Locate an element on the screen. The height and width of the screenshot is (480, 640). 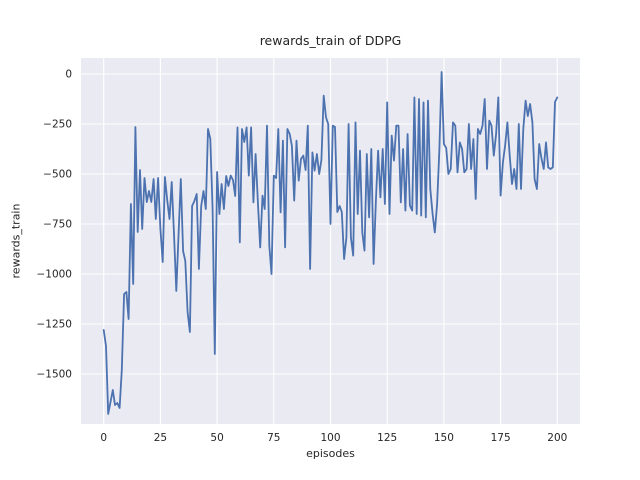
y-tick-label: −1500 is located at coordinates (54, 375).